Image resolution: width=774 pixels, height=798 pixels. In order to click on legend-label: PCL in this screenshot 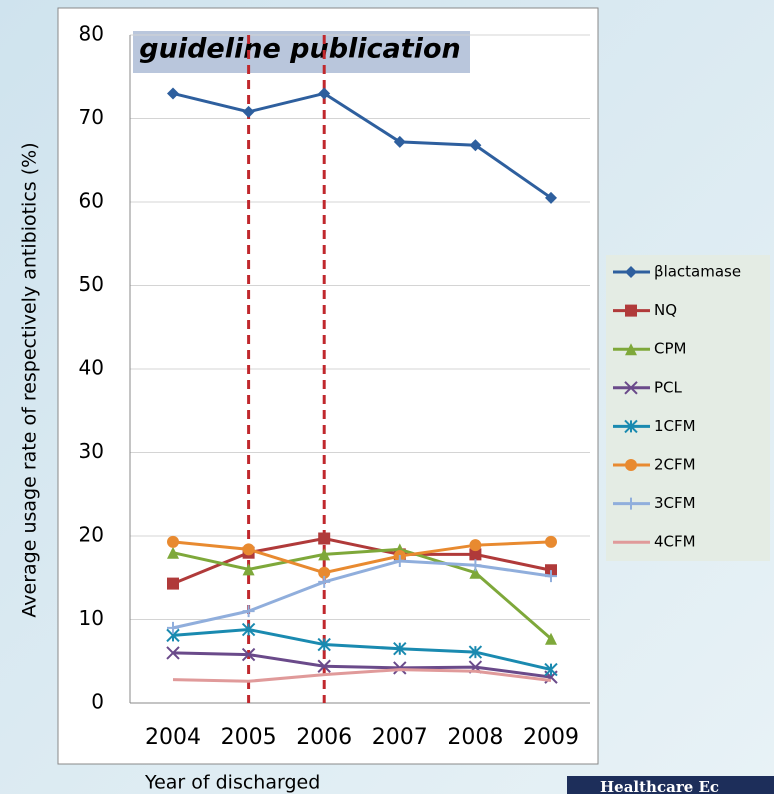, I will do `click(668, 387)`.